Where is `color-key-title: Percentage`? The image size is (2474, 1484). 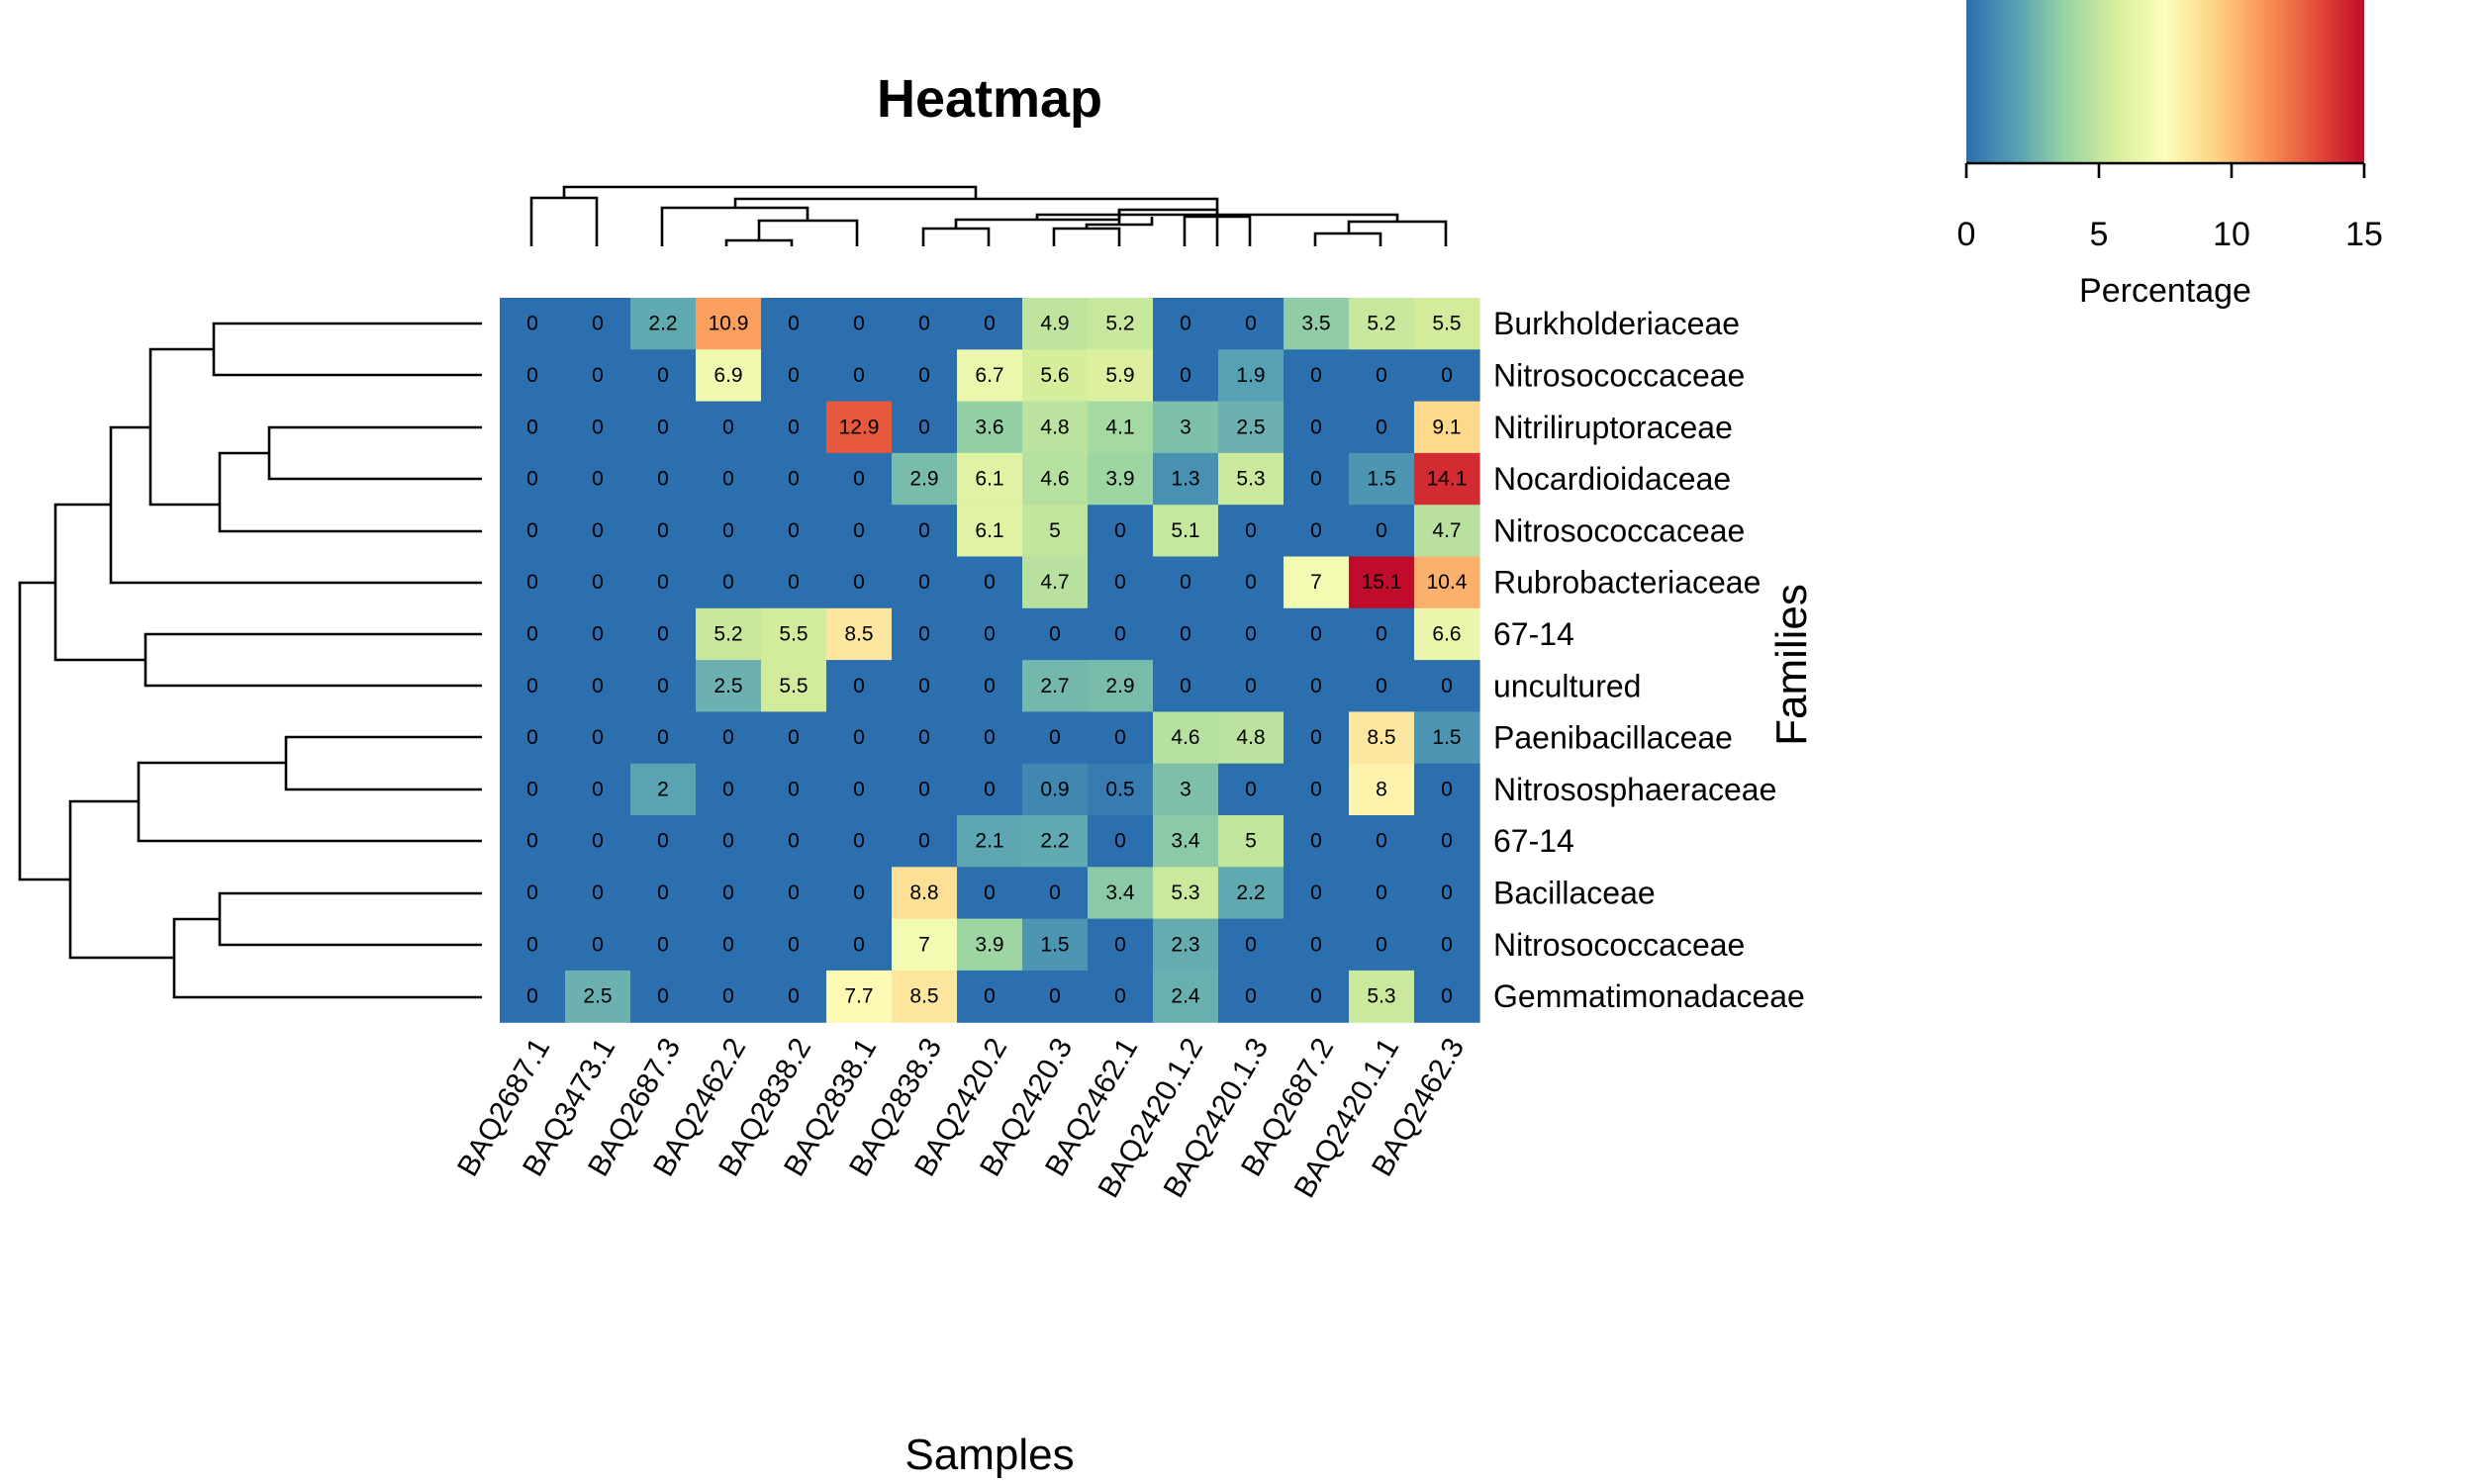
color-key-title: Percentage is located at coordinates (2165, 291).